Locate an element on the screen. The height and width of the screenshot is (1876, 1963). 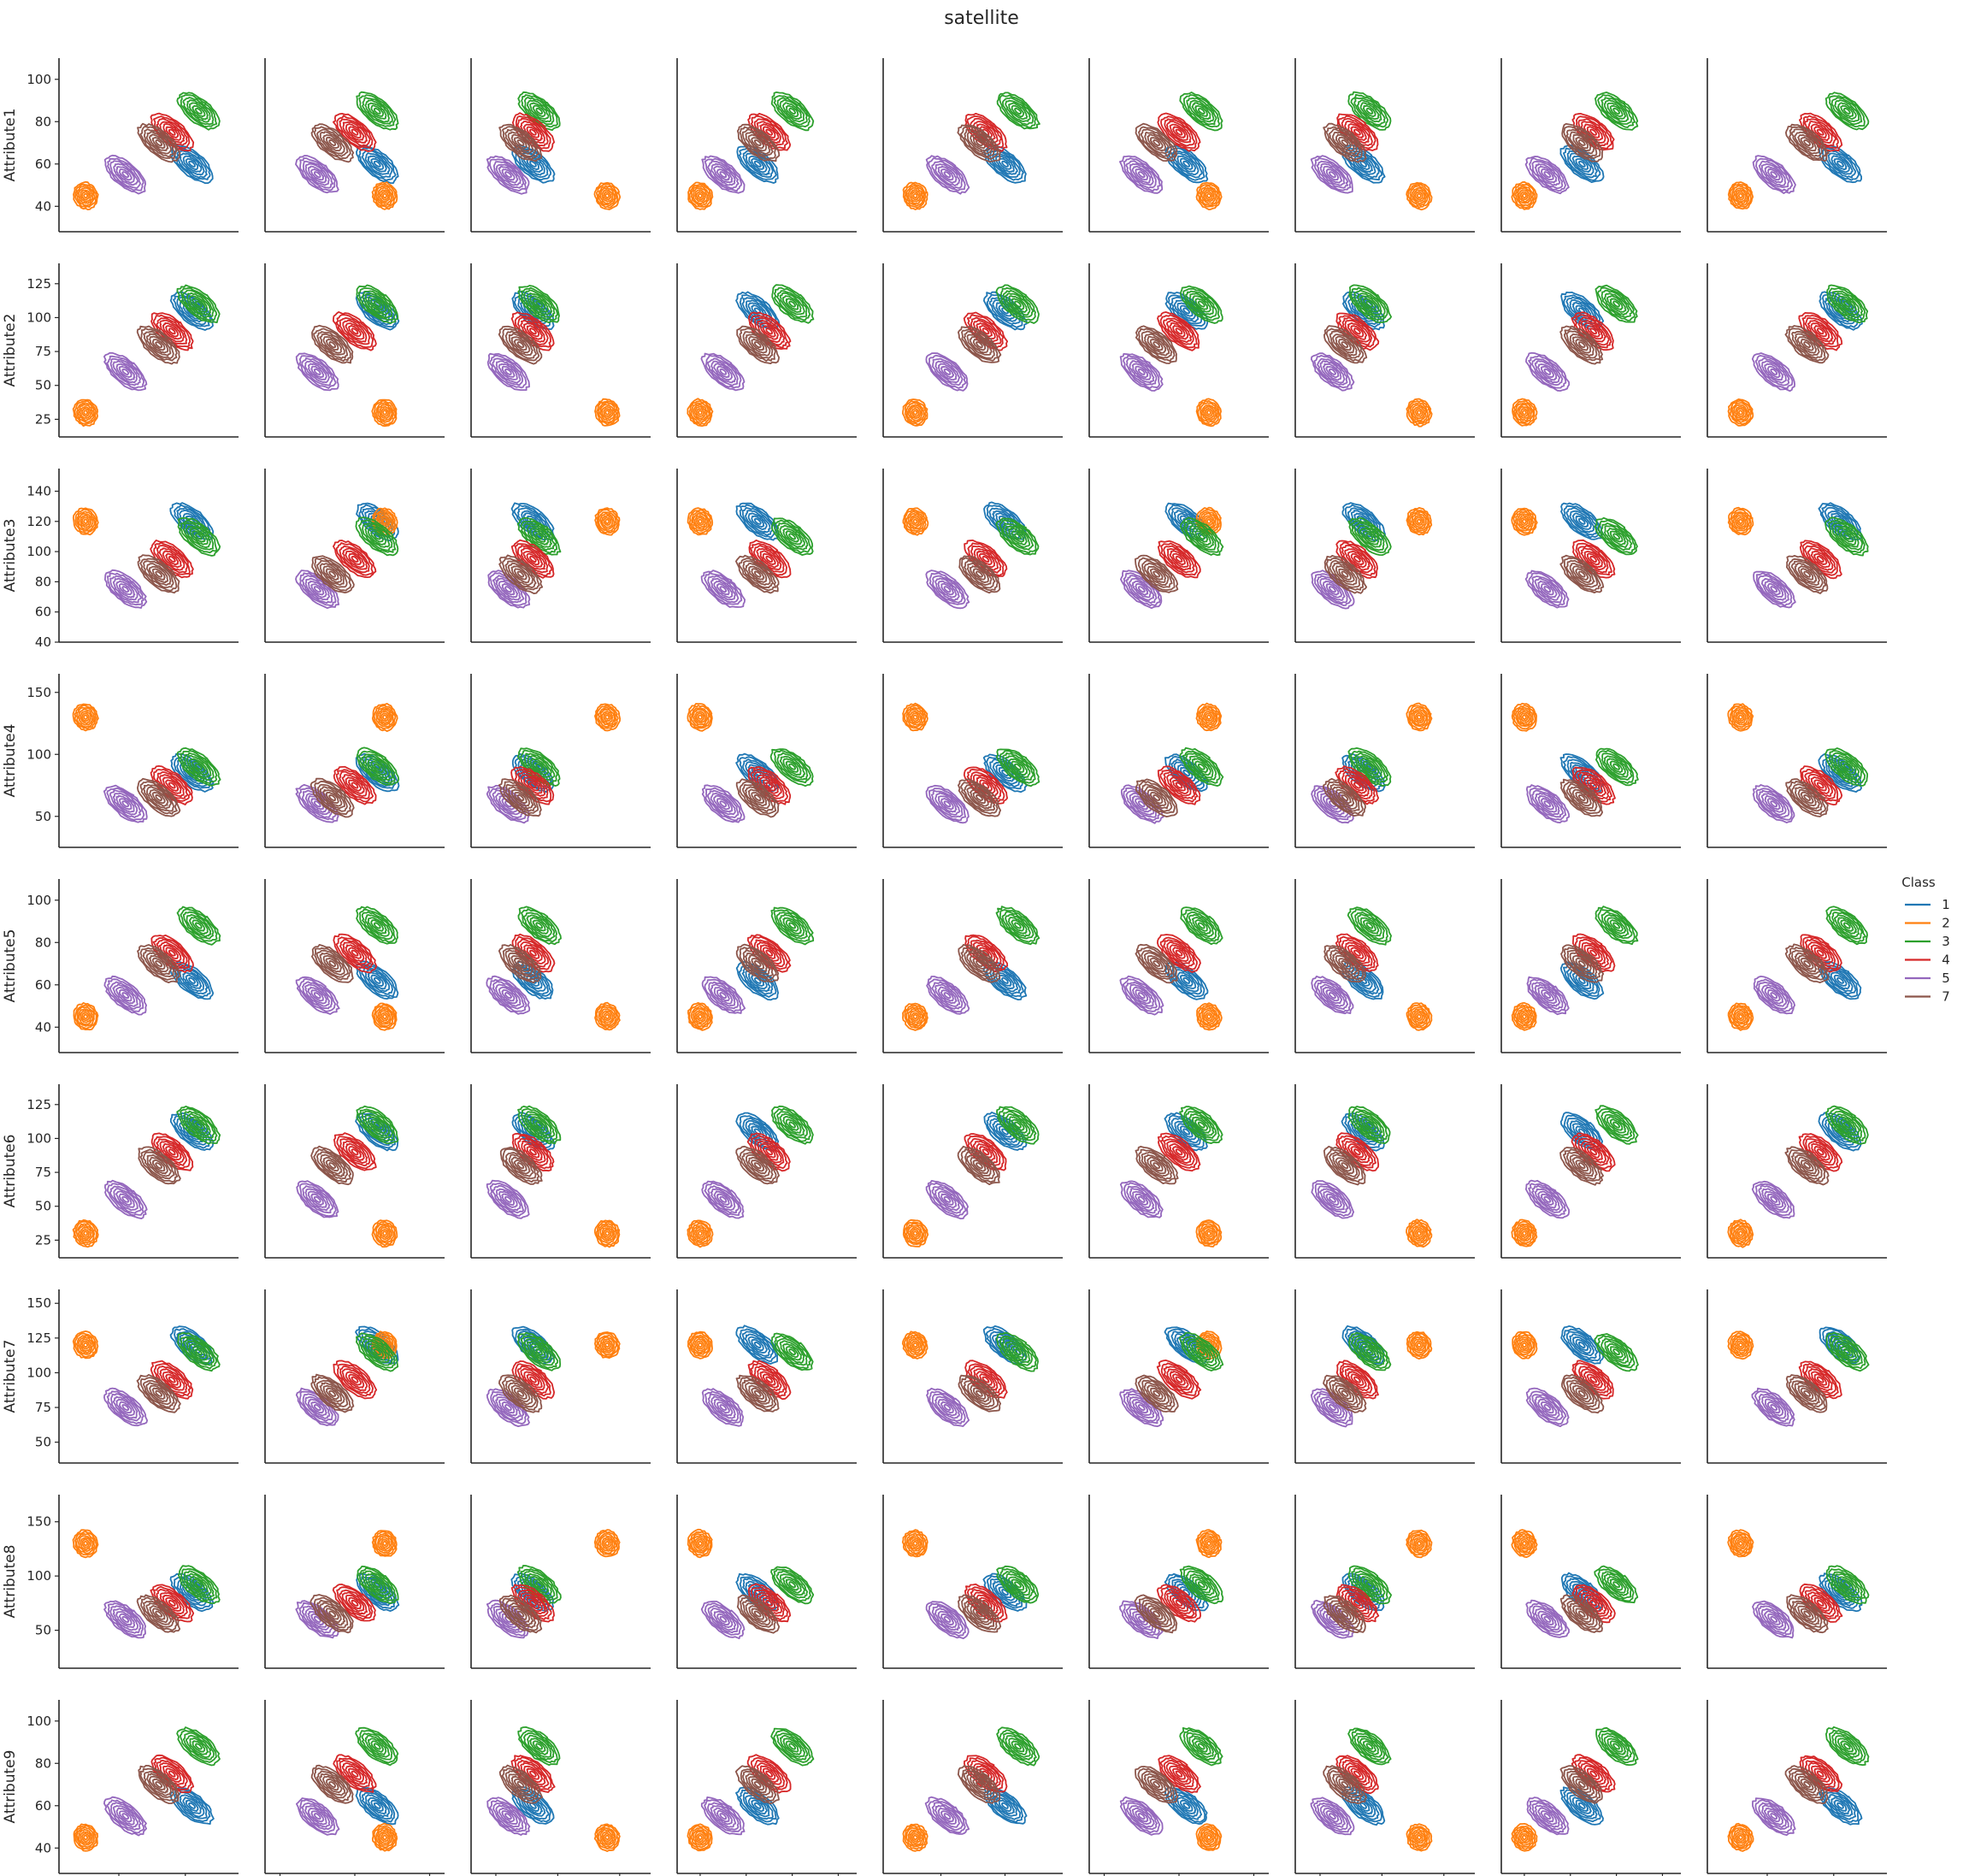
panel-r7-c5 is located at coordinates (972, 1376).